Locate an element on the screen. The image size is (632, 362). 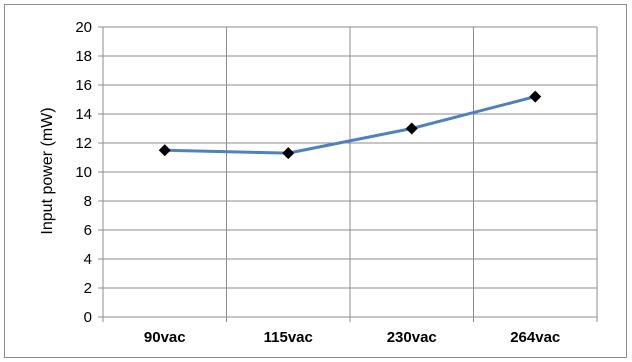
y-tick-label: 14 is located at coordinates (83, 114).